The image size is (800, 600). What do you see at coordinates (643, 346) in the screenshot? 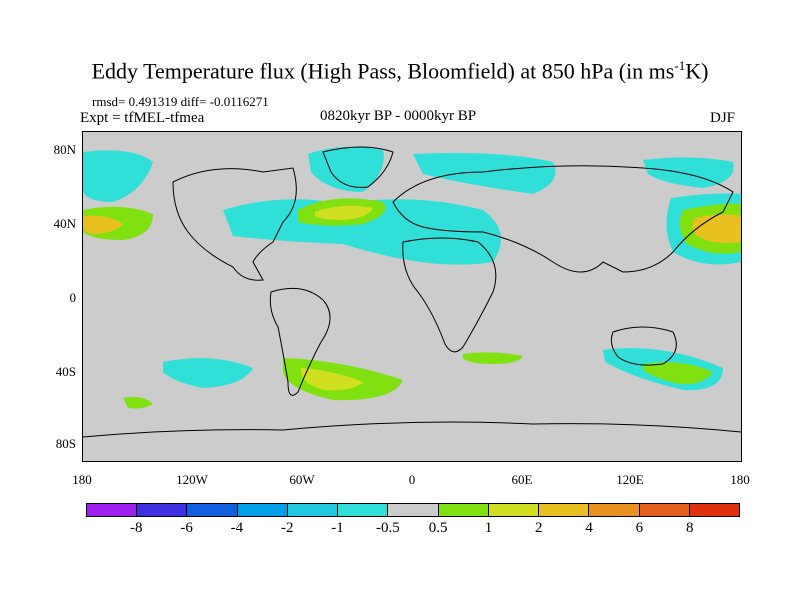
I see `coast-australia` at bounding box center [643, 346].